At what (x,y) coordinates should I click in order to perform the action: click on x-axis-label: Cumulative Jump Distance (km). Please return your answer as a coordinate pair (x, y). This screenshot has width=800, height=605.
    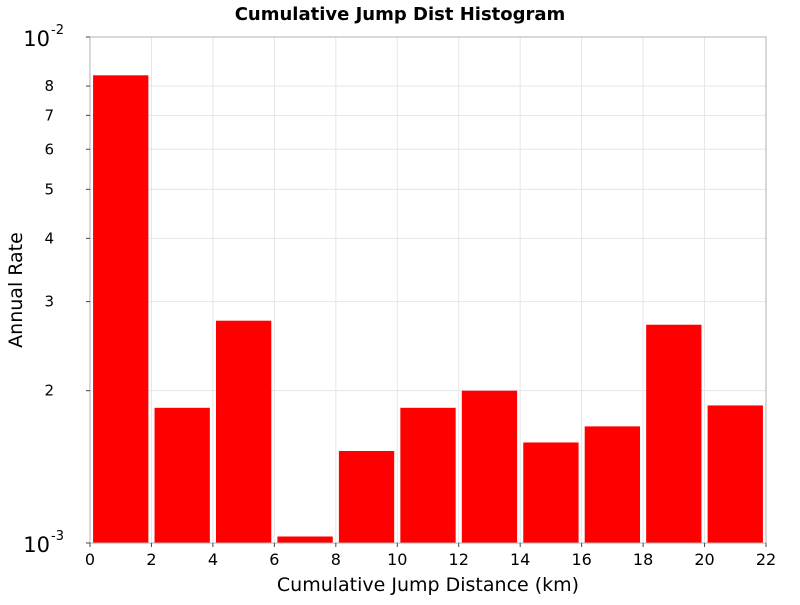
    Looking at the image, I should click on (428, 585).